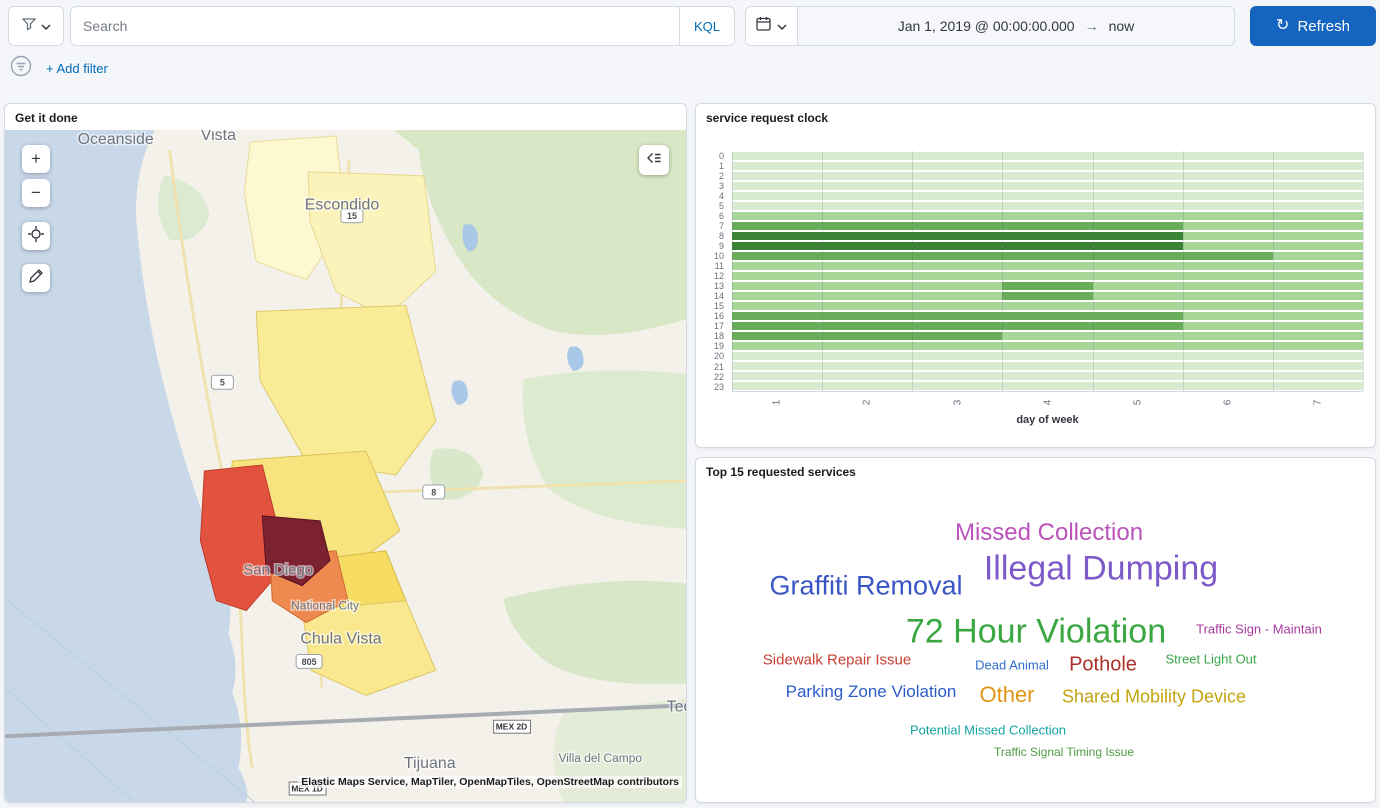 The width and height of the screenshot is (1380, 808). Describe the element at coordinates (781, 472) in the screenshot. I see `panel-title: Top 15 requested services` at that location.